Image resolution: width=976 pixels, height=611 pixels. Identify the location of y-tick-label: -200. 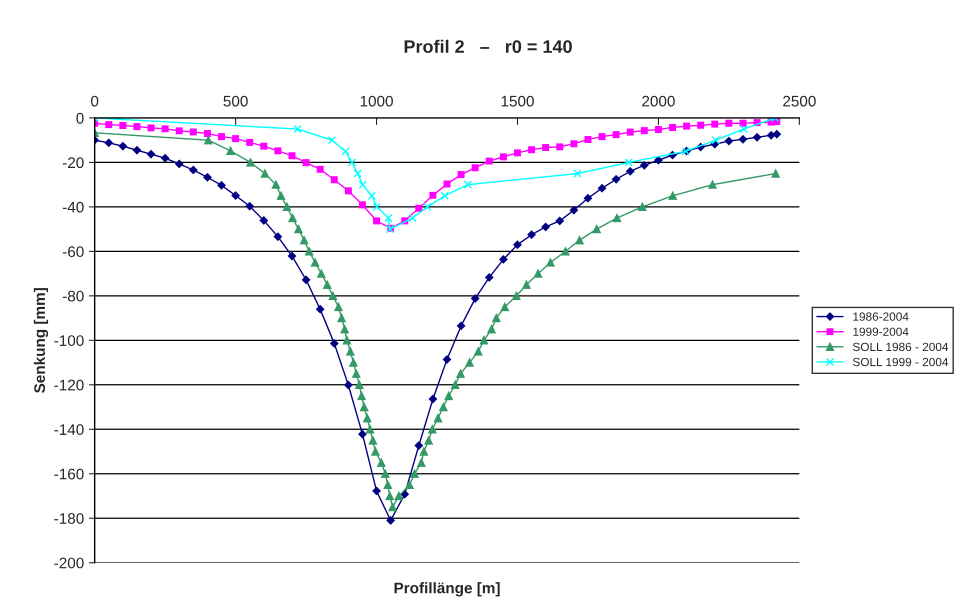
(69, 563).